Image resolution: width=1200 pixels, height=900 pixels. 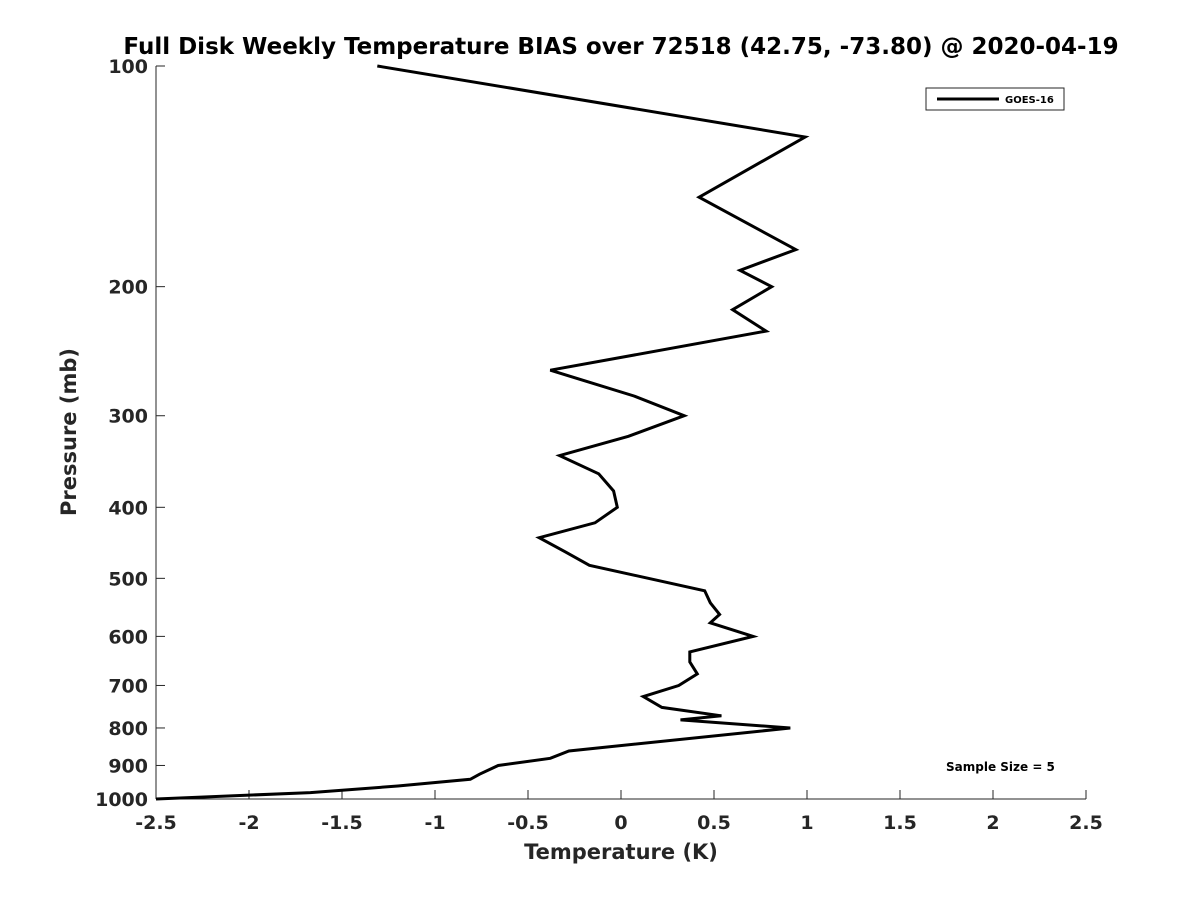 I want to click on x-tick-label: -2, so click(x=248, y=823).